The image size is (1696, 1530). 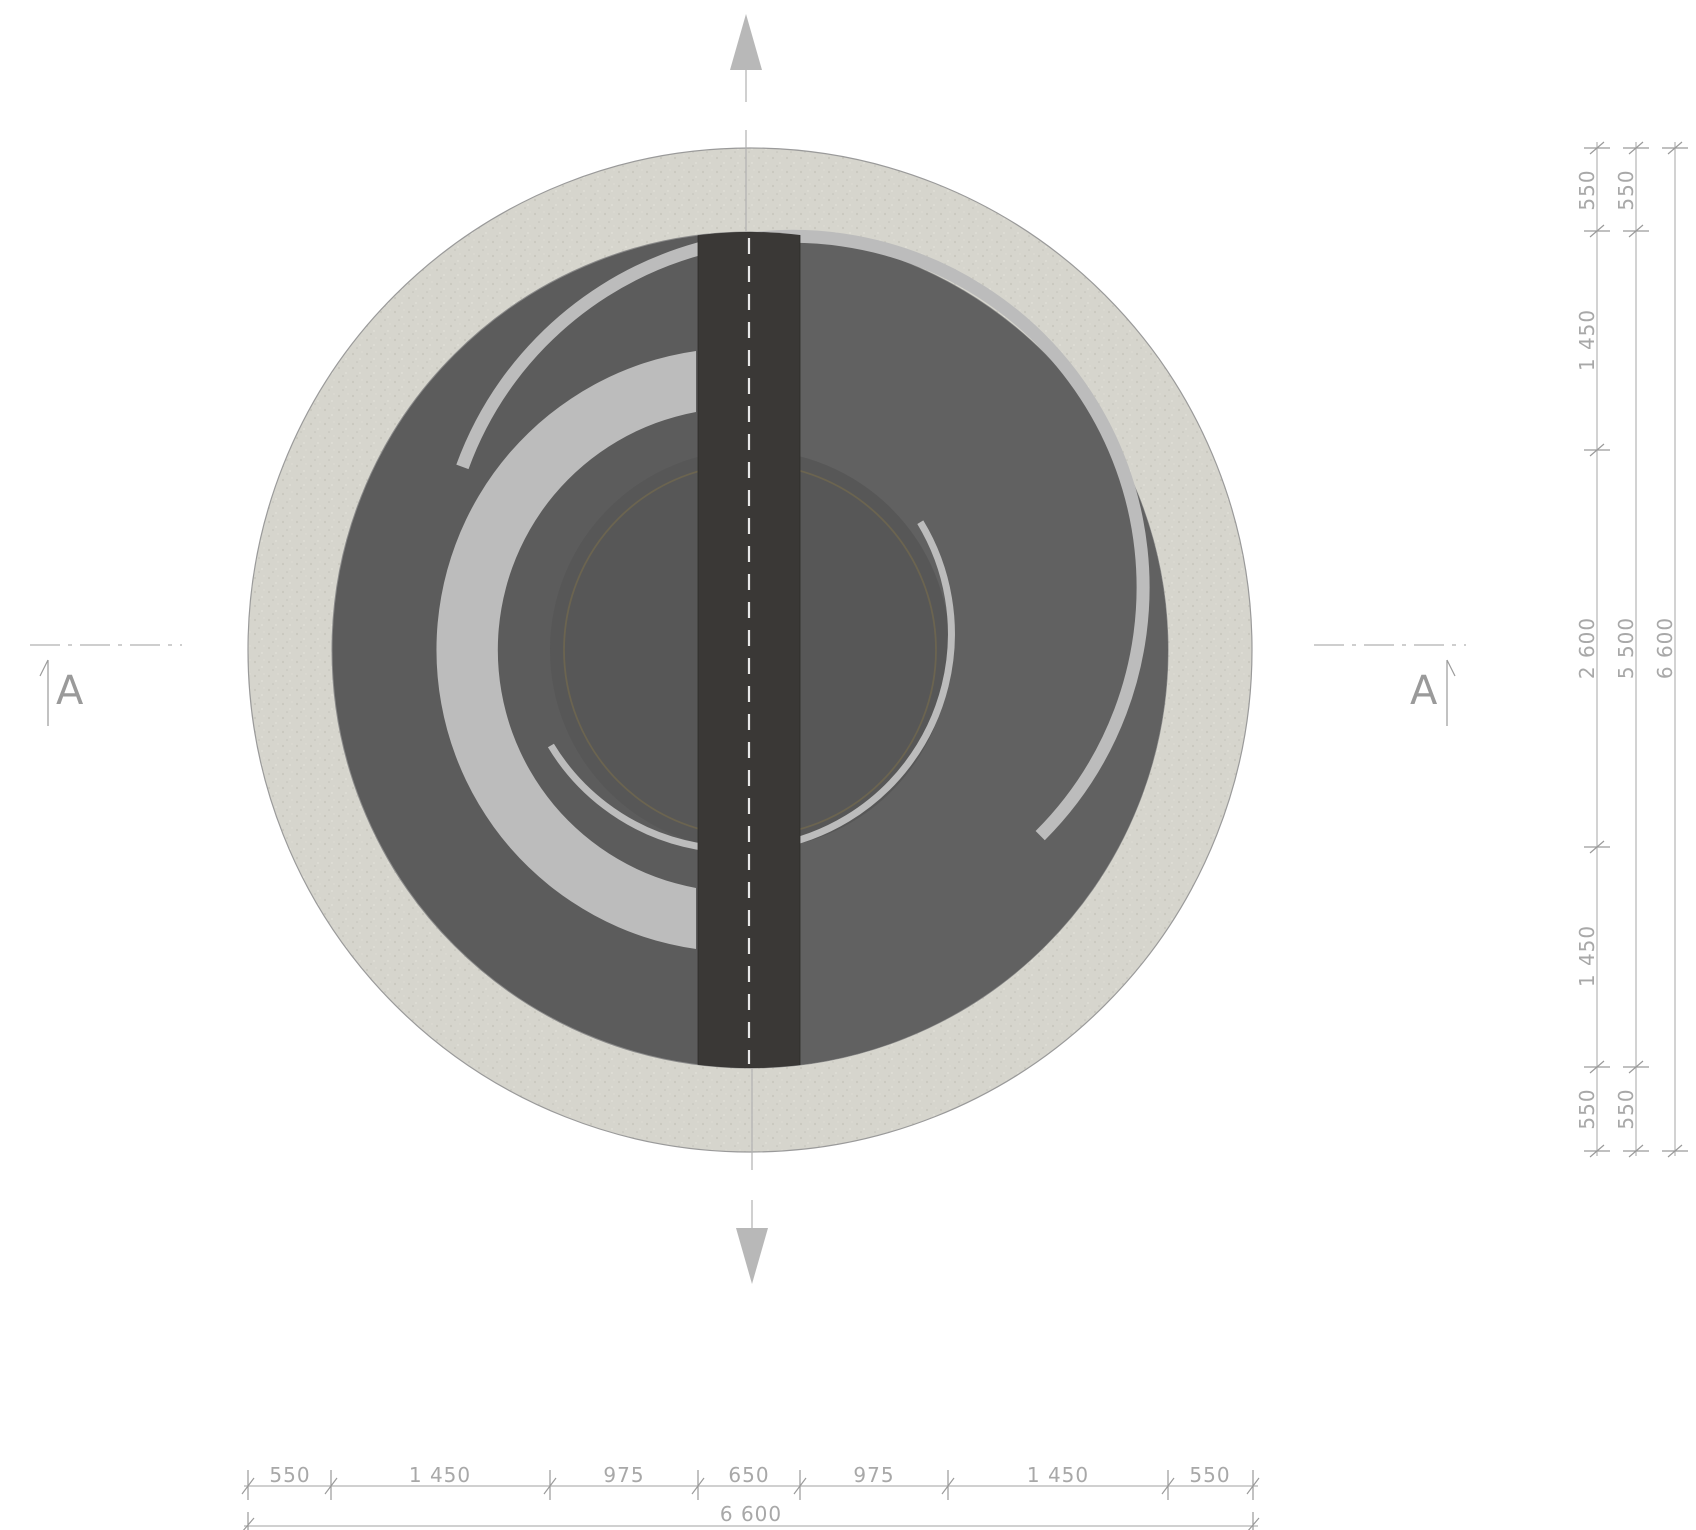 What do you see at coordinates (1587, 1108) in the screenshot?
I see `dim-v-5: 550` at bounding box center [1587, 1108].